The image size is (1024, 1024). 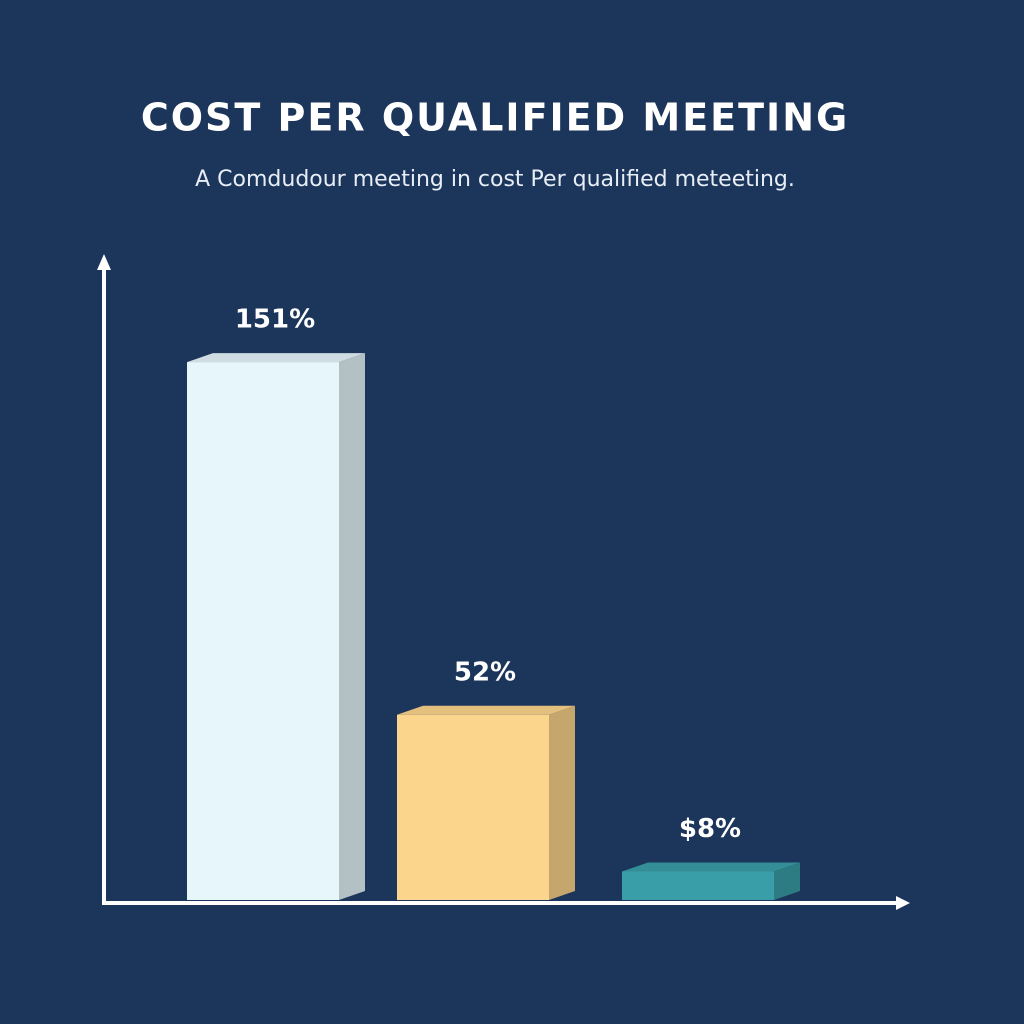 I want to click on chart-title: COST PER QUALIFIED MEETING, so click(x=495, y=118).